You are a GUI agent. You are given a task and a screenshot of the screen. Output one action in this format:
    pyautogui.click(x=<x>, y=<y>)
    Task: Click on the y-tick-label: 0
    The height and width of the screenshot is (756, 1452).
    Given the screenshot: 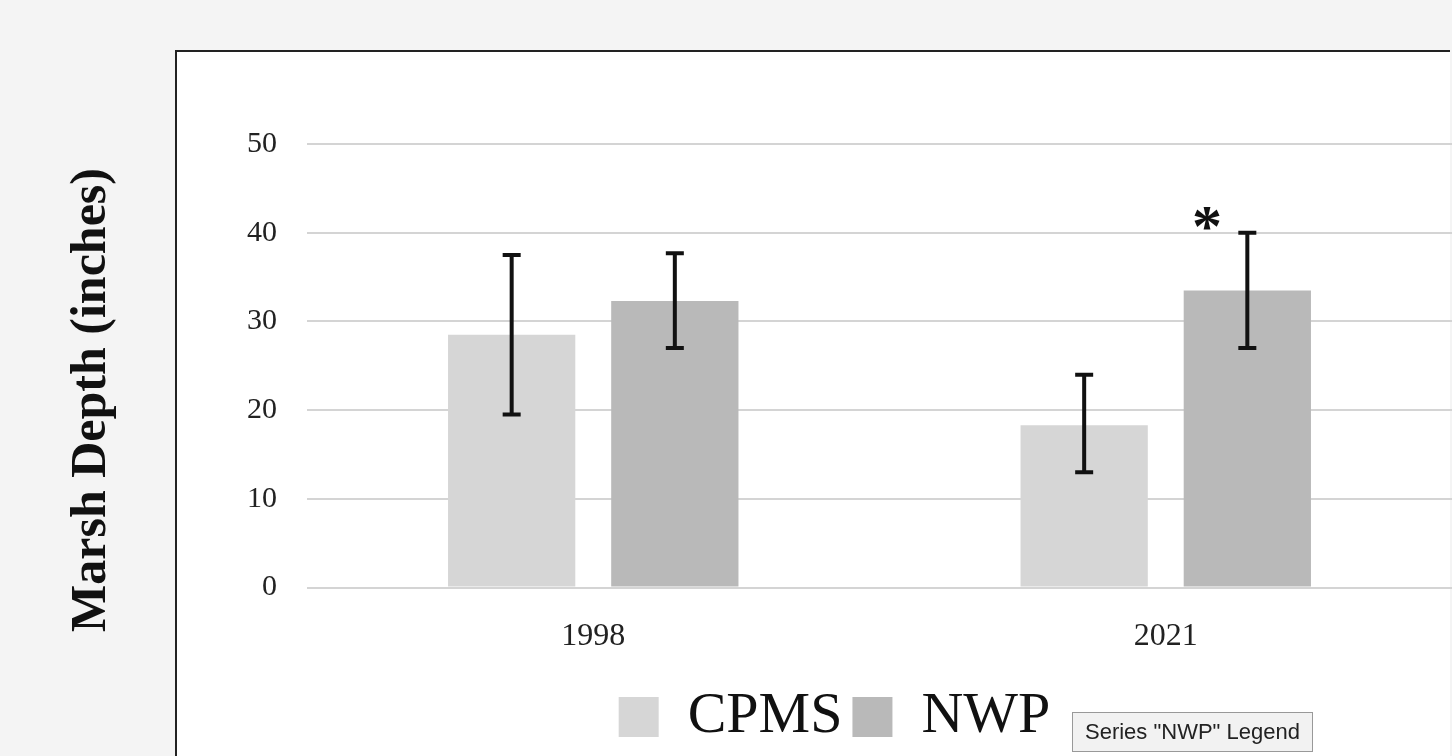 What is the action you would take?
    pyautogui.click(x=269, y=585)
    